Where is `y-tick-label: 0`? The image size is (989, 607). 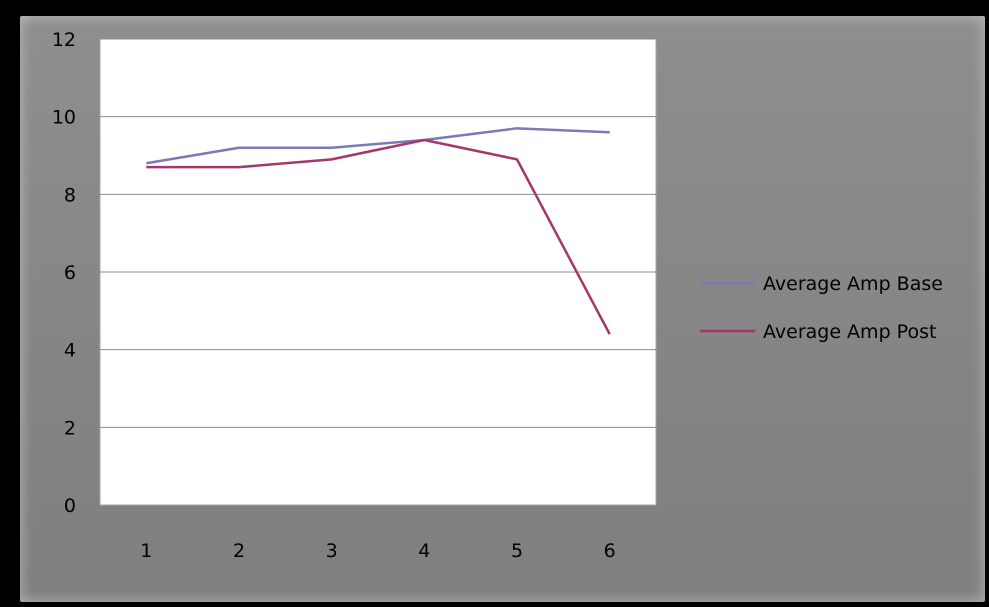 y-tick-label: 0 is located at coordinates (70, 506).